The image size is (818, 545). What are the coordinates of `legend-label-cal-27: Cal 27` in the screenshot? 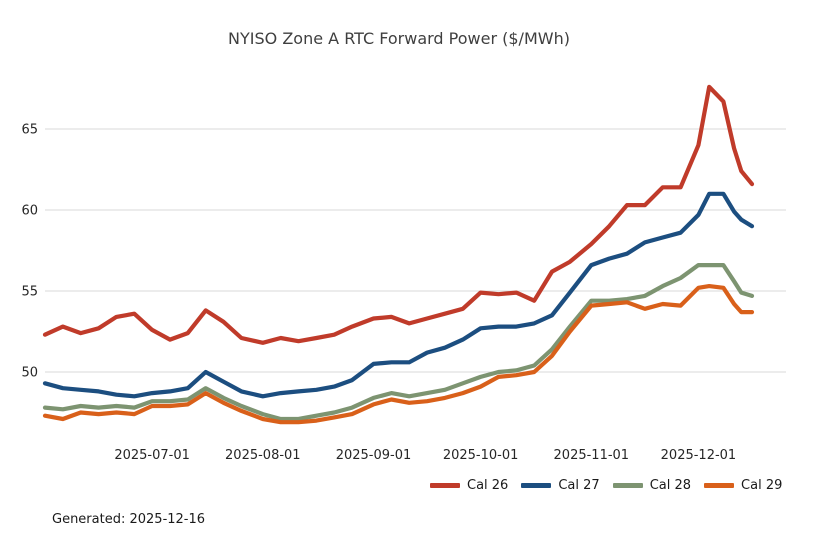 It's located at (579, 485).